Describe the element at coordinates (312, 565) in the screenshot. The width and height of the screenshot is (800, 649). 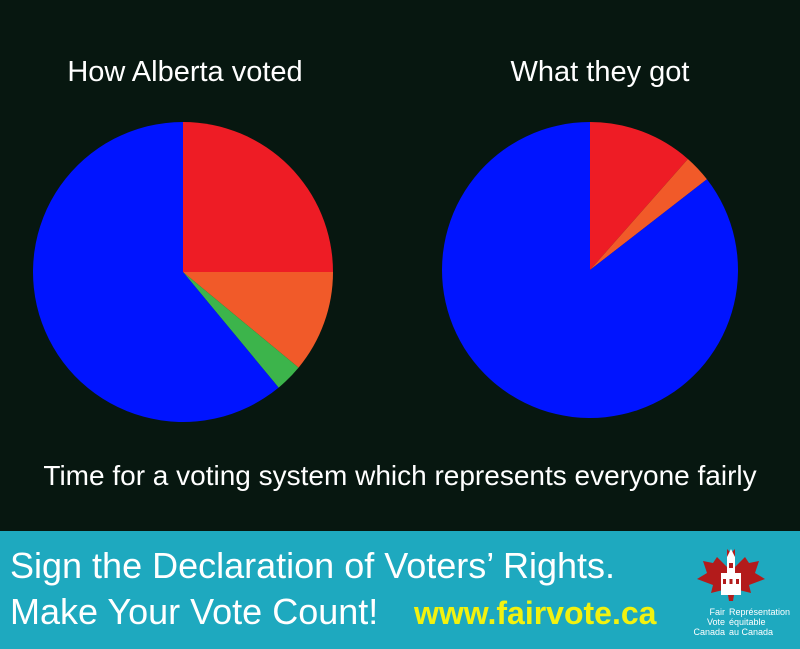
I see `banner-declaration-text: Sign the Declaration of Voters’ Rights.` at that location.